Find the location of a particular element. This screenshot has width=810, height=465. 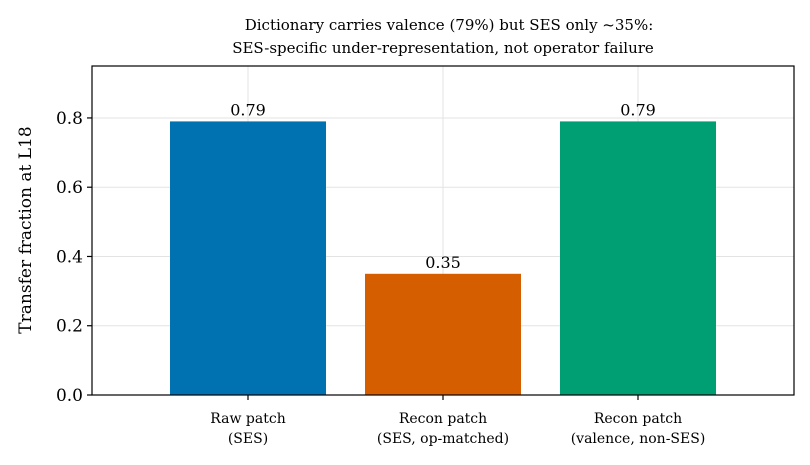

x-tick-label: (SES, op-matched) is located at coordinates (443, 439).